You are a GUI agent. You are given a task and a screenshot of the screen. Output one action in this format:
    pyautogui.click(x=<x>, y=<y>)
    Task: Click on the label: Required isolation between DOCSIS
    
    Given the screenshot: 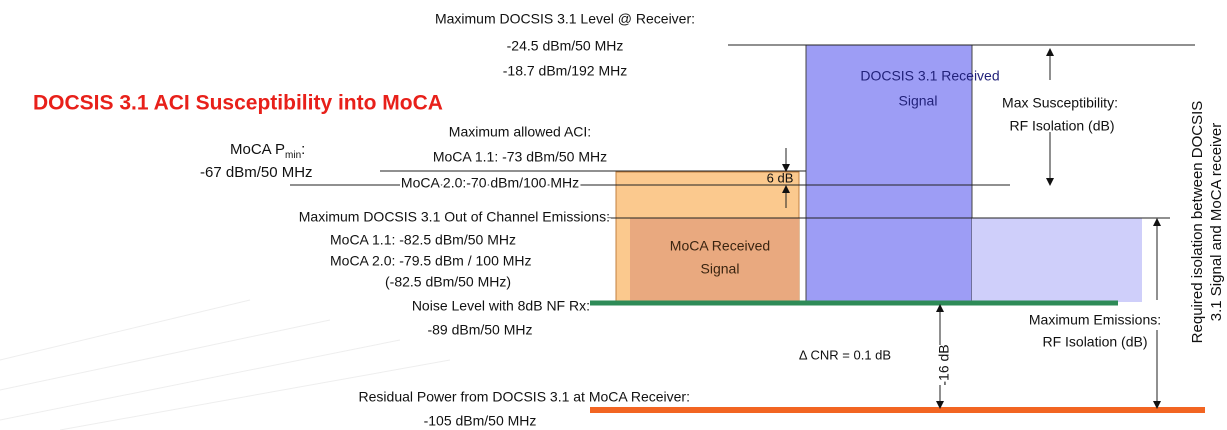 What is the action you would take?
    pyautogui.click(x=1197, y=222)
    